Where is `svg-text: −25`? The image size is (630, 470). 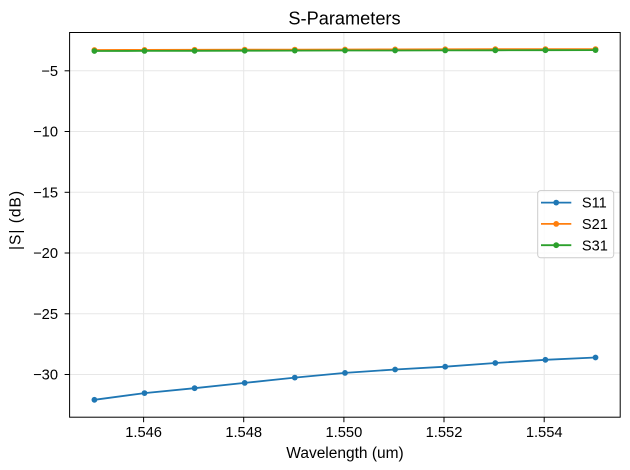 svg-text: −25 is located at coordinates (45, 315).